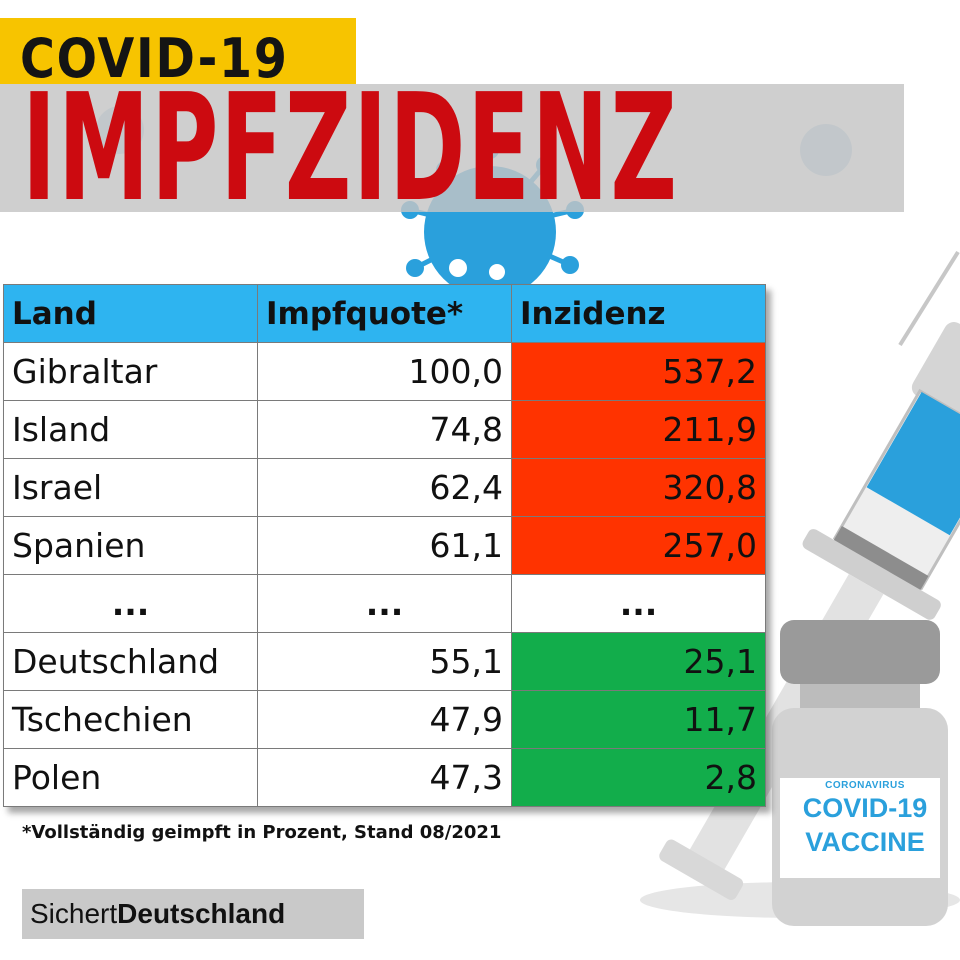  I want to click on cell-land: Spanien, so click(130, 545).